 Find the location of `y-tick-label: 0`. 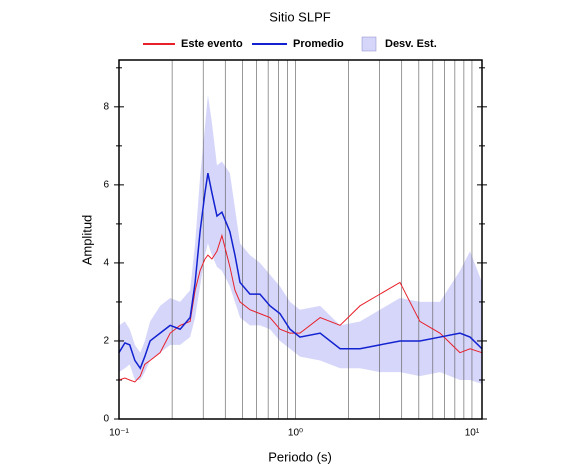

y-tick-label: 0 is located at coordinates (106, 419).